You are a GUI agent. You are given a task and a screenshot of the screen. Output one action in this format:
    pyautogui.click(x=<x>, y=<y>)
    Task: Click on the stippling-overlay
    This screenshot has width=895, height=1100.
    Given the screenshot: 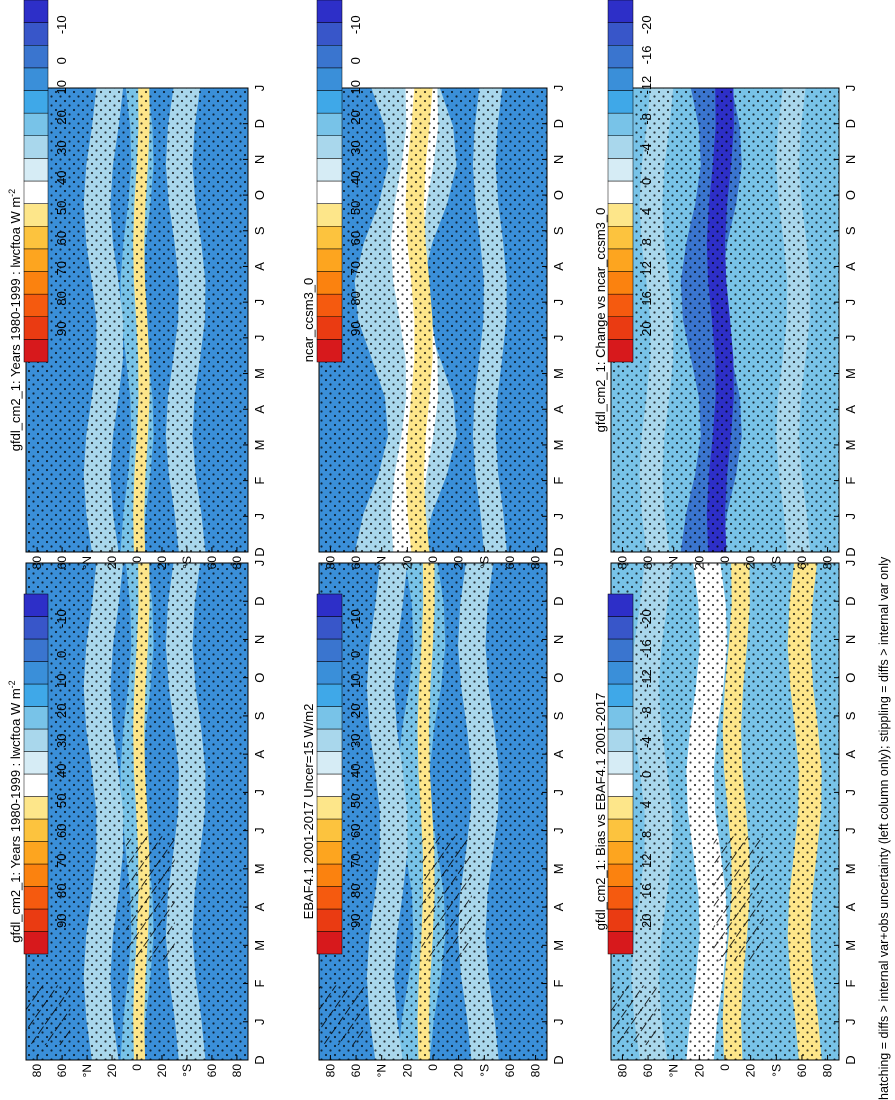 What is the action you would take?
    pyautogui.click(x=433, y=811)
    